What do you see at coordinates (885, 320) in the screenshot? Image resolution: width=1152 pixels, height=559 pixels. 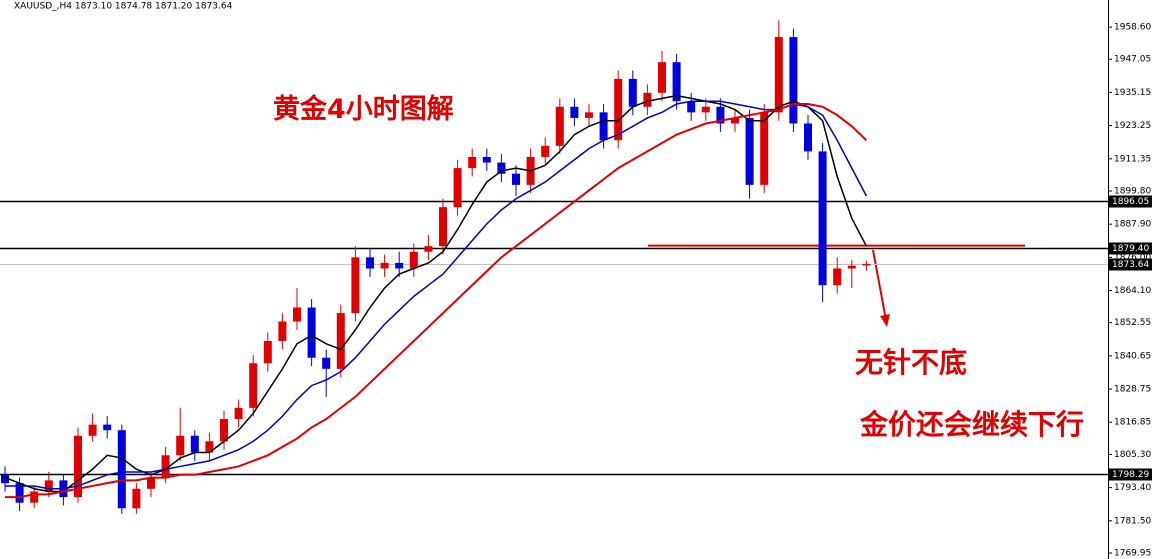 I see `arrow-head` at bounding box center [885, 320].